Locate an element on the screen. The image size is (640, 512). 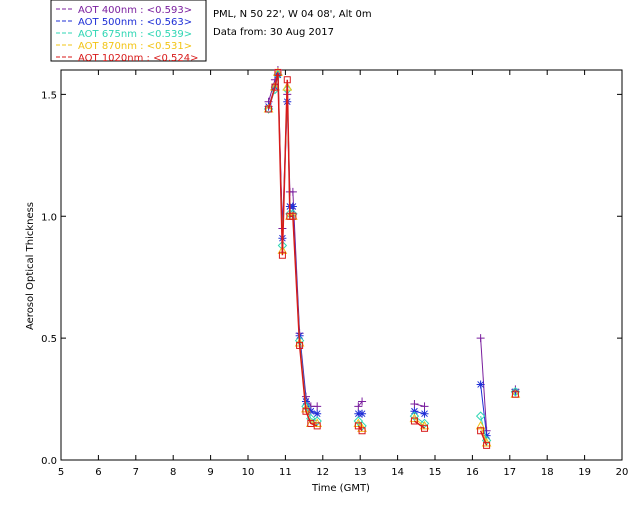
x-tick-label: 19 is located at coordinates (584, 472).